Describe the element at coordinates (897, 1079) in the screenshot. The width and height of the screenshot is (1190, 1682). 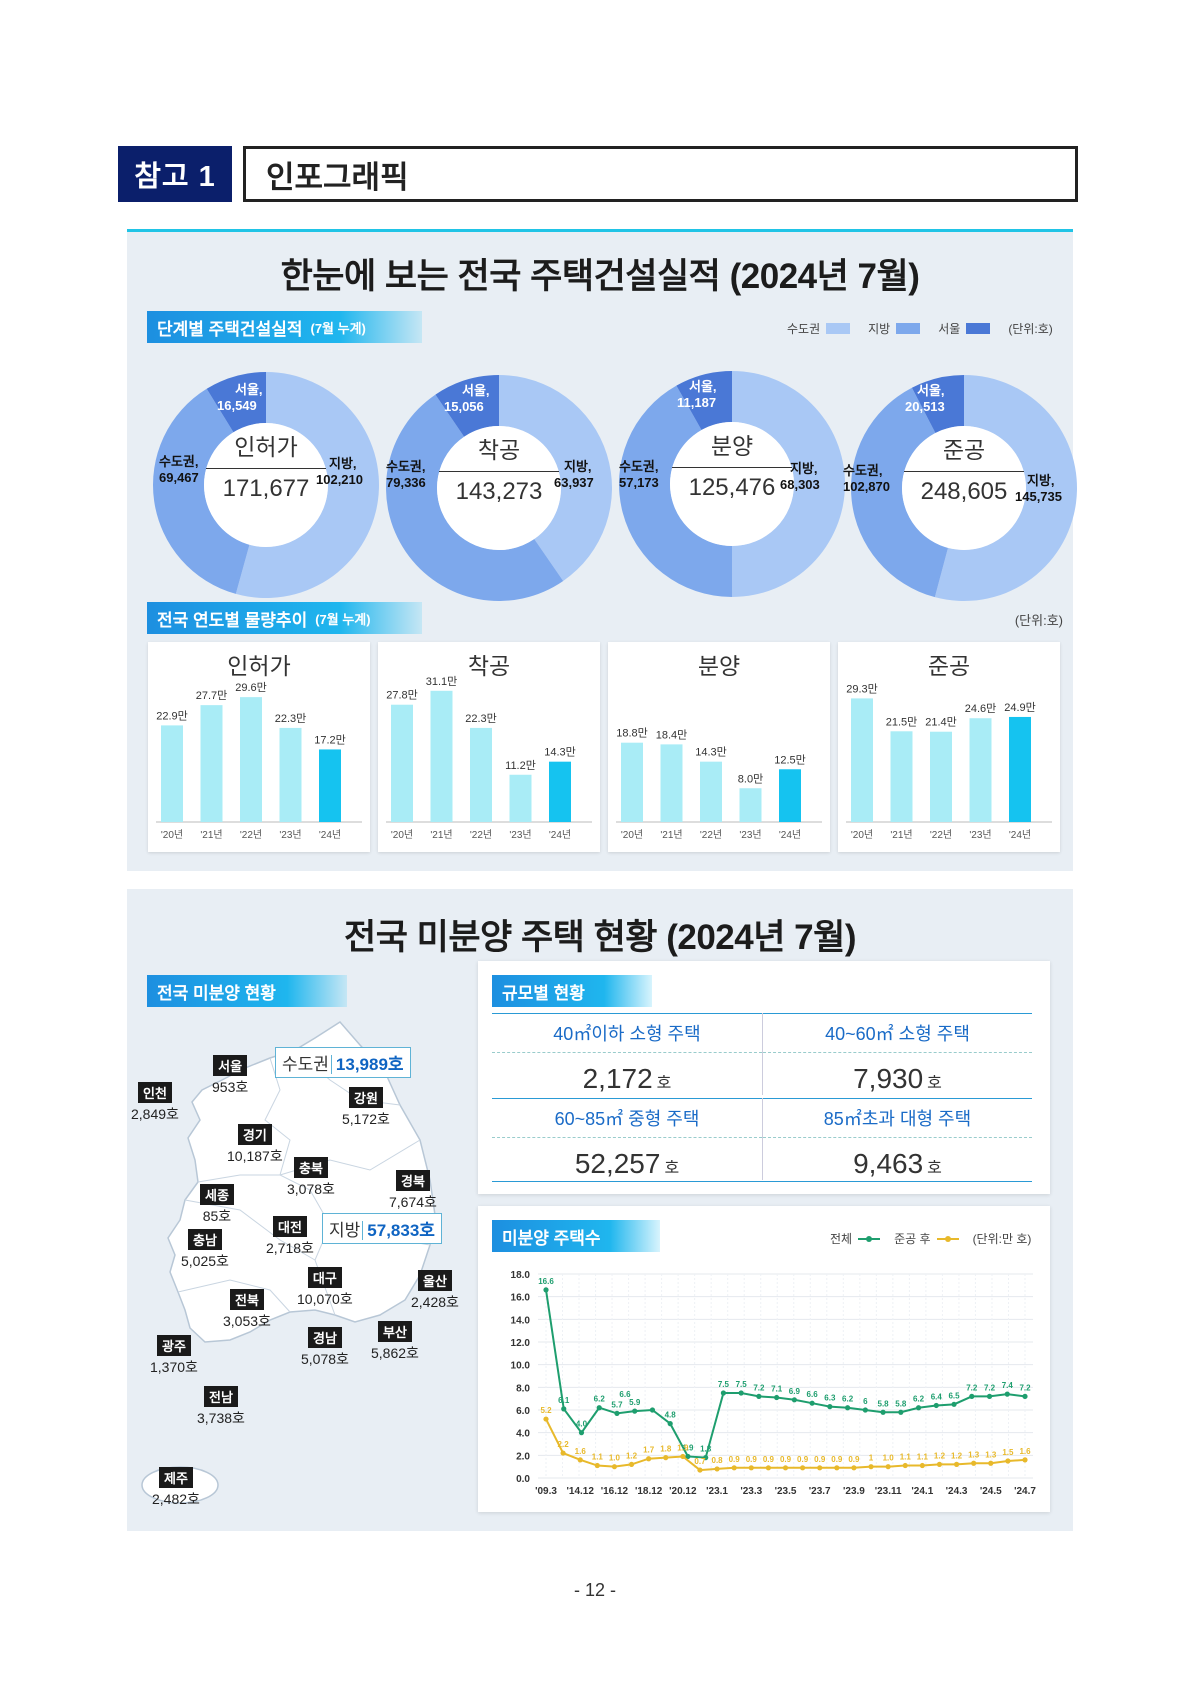
I see `size-value-wrap: 7,930 호` at that location.